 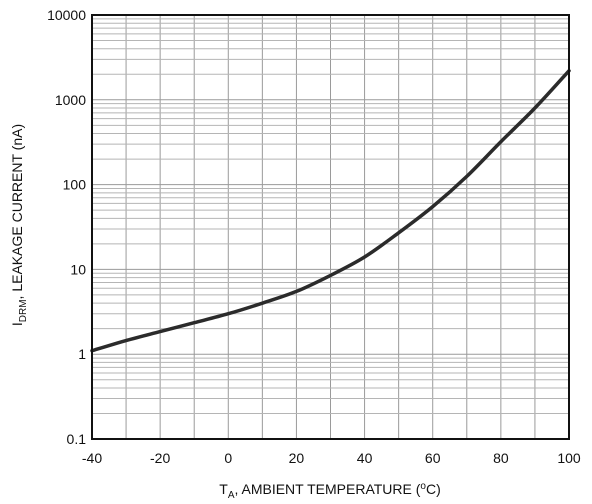 What do you see at coordinates (365, 458) in the screenshot?
I see `x-tick-label: 40` at bounding box center [365, 458].